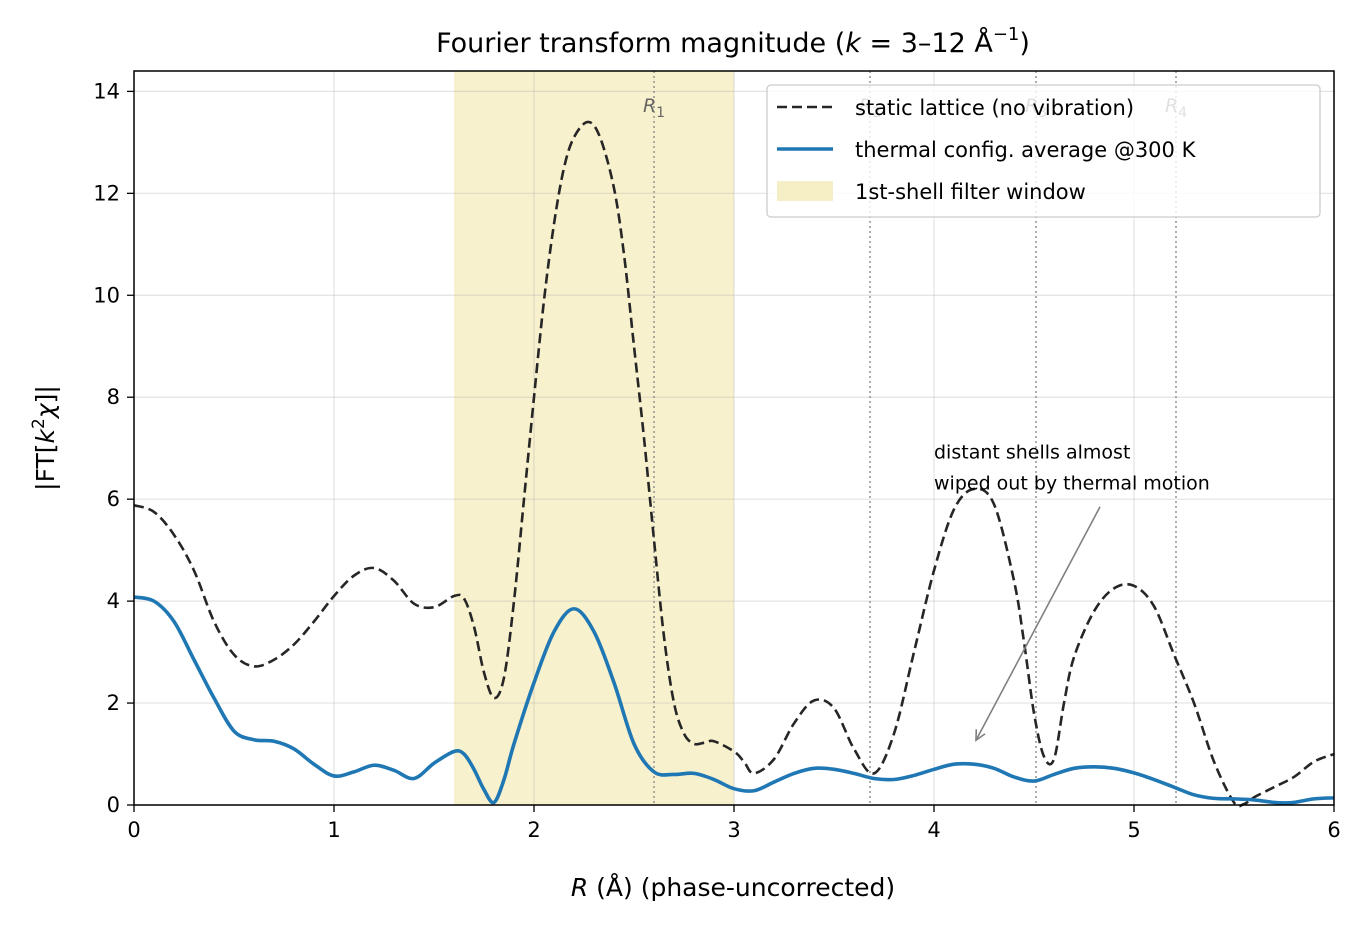 This screenshot has width=1365, height=928. What do you see at coordinates (113, 499) in the screenshot?
I see `y-tick-label: 6` at bounding box center [113, 499].